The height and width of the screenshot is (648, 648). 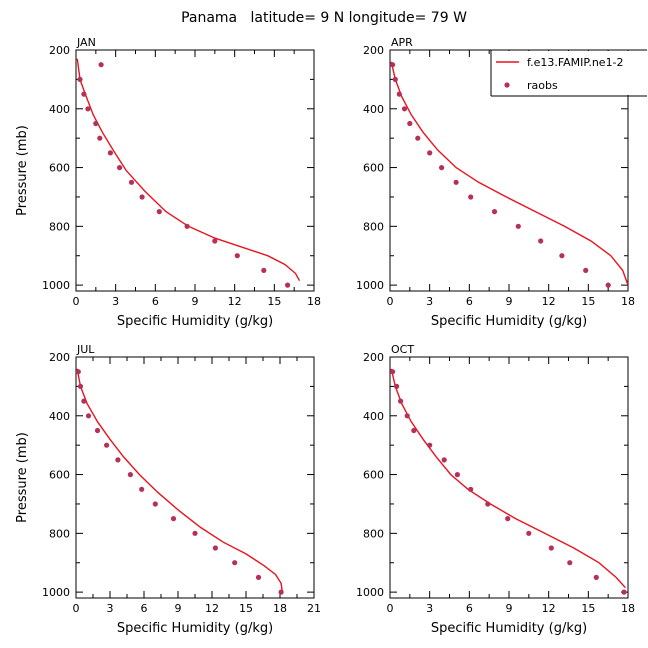 I want to click on legend-background, so click(x=569, y=73).